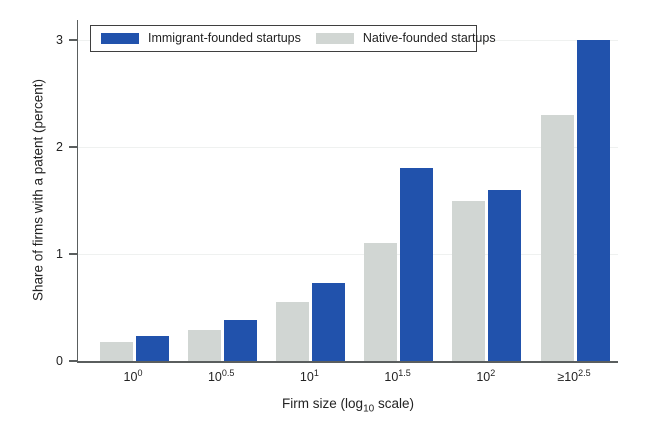 Image resolution: width=648 pixels, height=429 pixels. What do you see at coordinates (133, 376) in the screenshot?
I see `x-axis-tick-label: 10⁰` at bounding box center [133, 376].